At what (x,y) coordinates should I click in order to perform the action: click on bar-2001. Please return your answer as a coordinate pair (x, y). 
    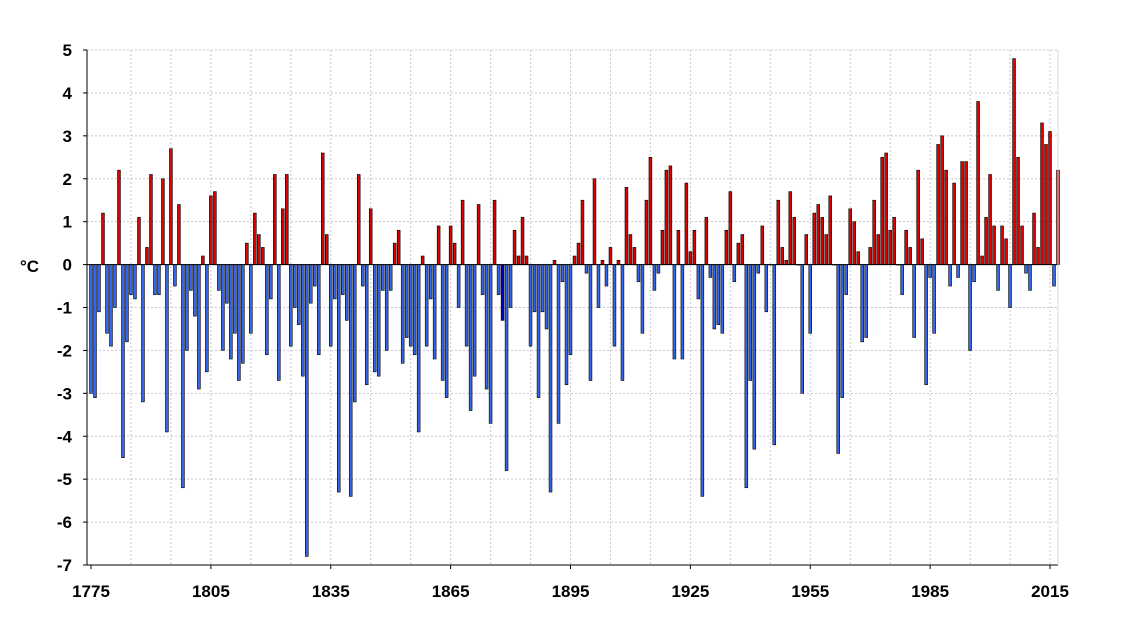
    Looking at the image, I should click on (994, 245).